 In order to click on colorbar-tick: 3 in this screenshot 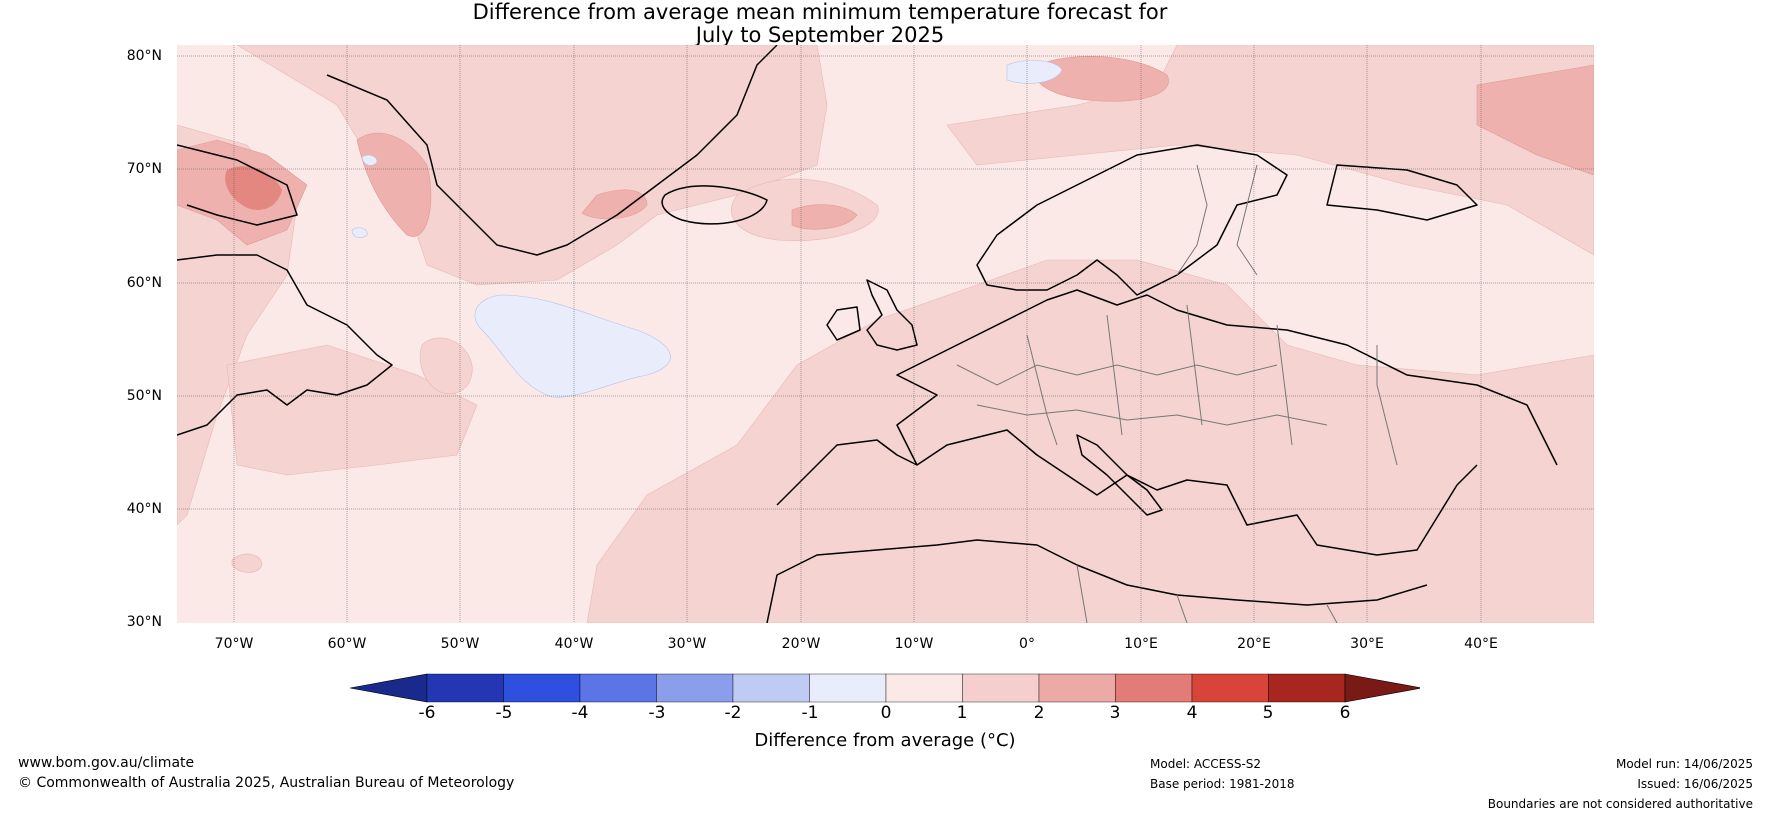, I will do `click(1115, 713)`.